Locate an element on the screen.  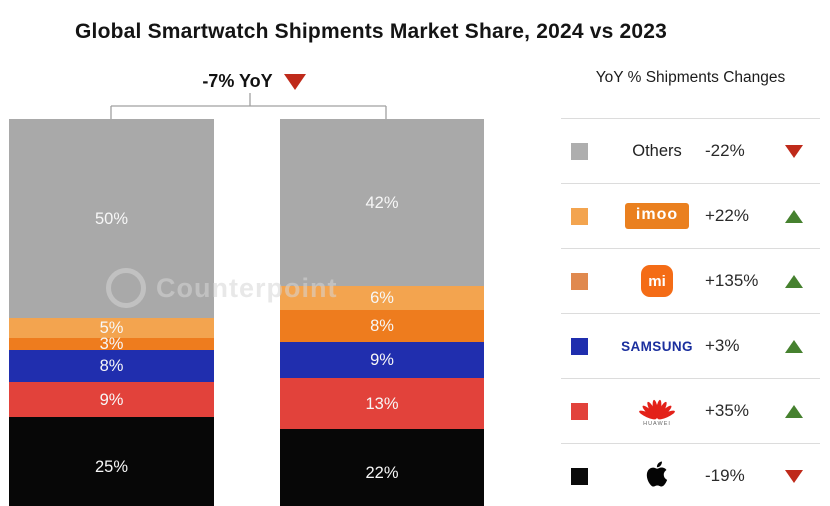
apple-swatch is located at coordinates (579, 476).